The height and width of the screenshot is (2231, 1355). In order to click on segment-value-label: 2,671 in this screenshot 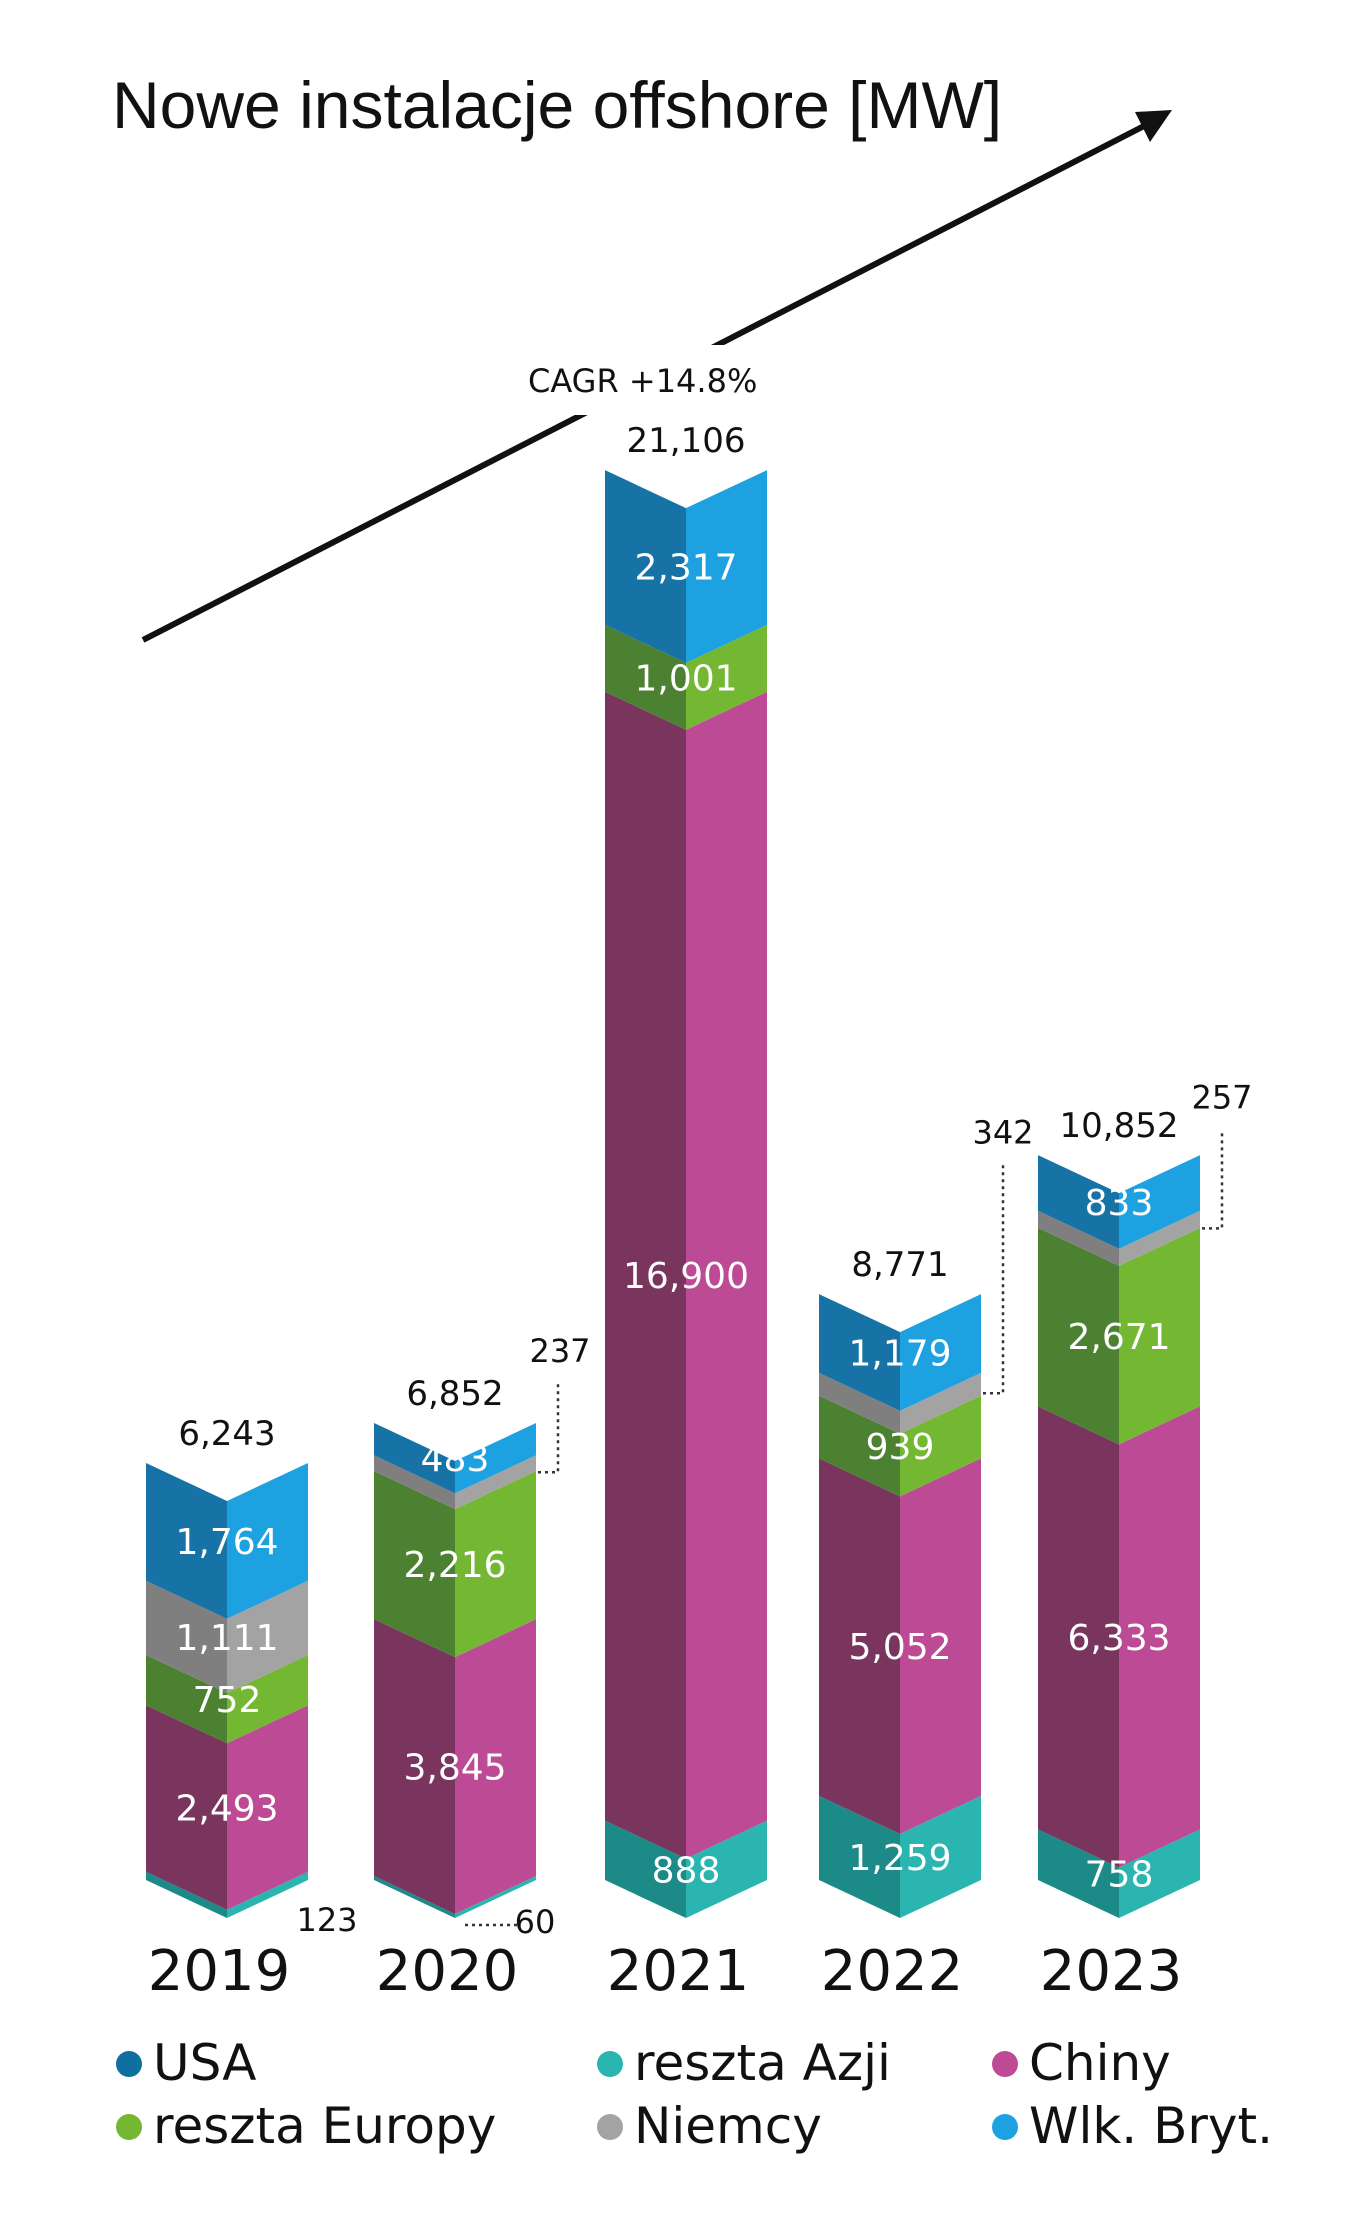, I will do `click(1118, 1337)`.